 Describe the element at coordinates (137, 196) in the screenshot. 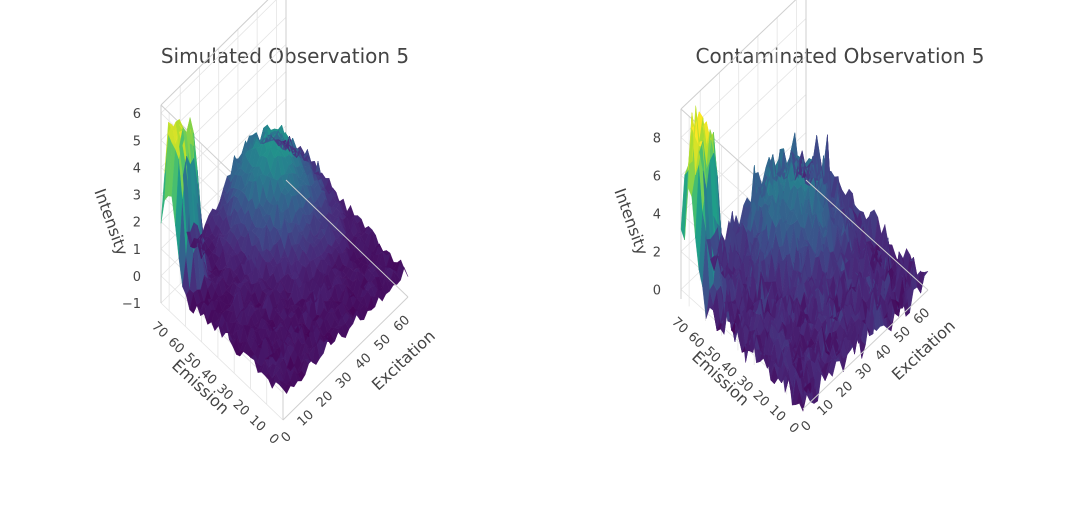

I see `z-tick-label: 3` at that location.